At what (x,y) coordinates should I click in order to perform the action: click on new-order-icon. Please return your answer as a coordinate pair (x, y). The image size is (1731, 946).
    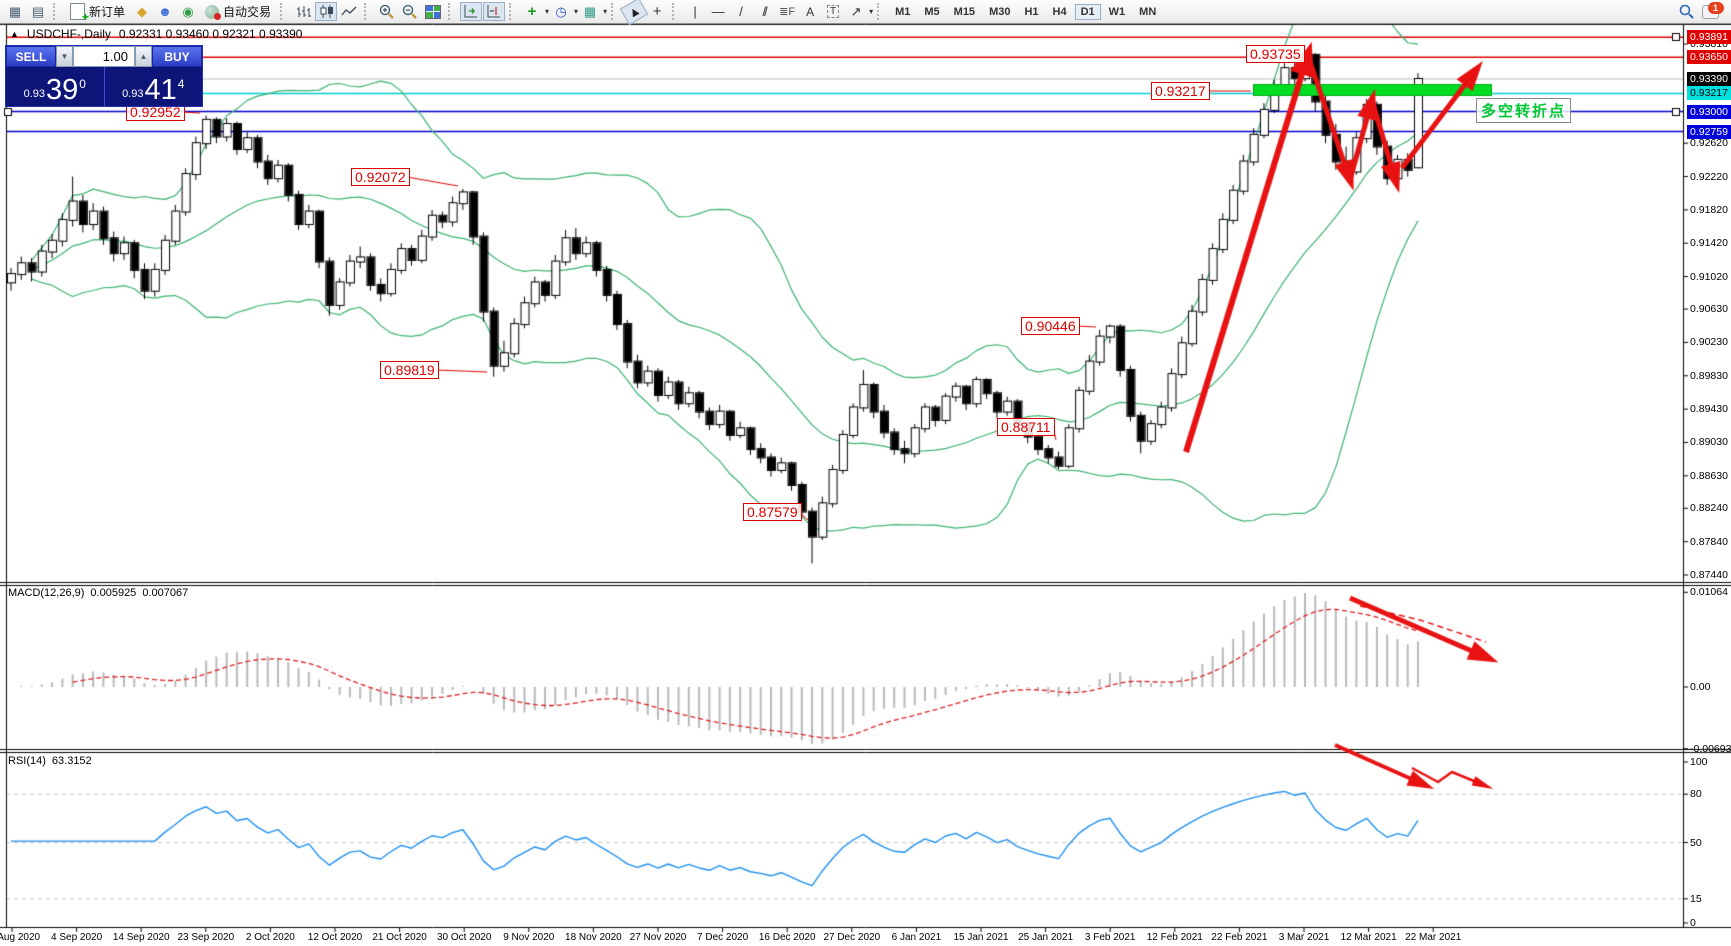
    Looking at the image, I should click on (79, 13).